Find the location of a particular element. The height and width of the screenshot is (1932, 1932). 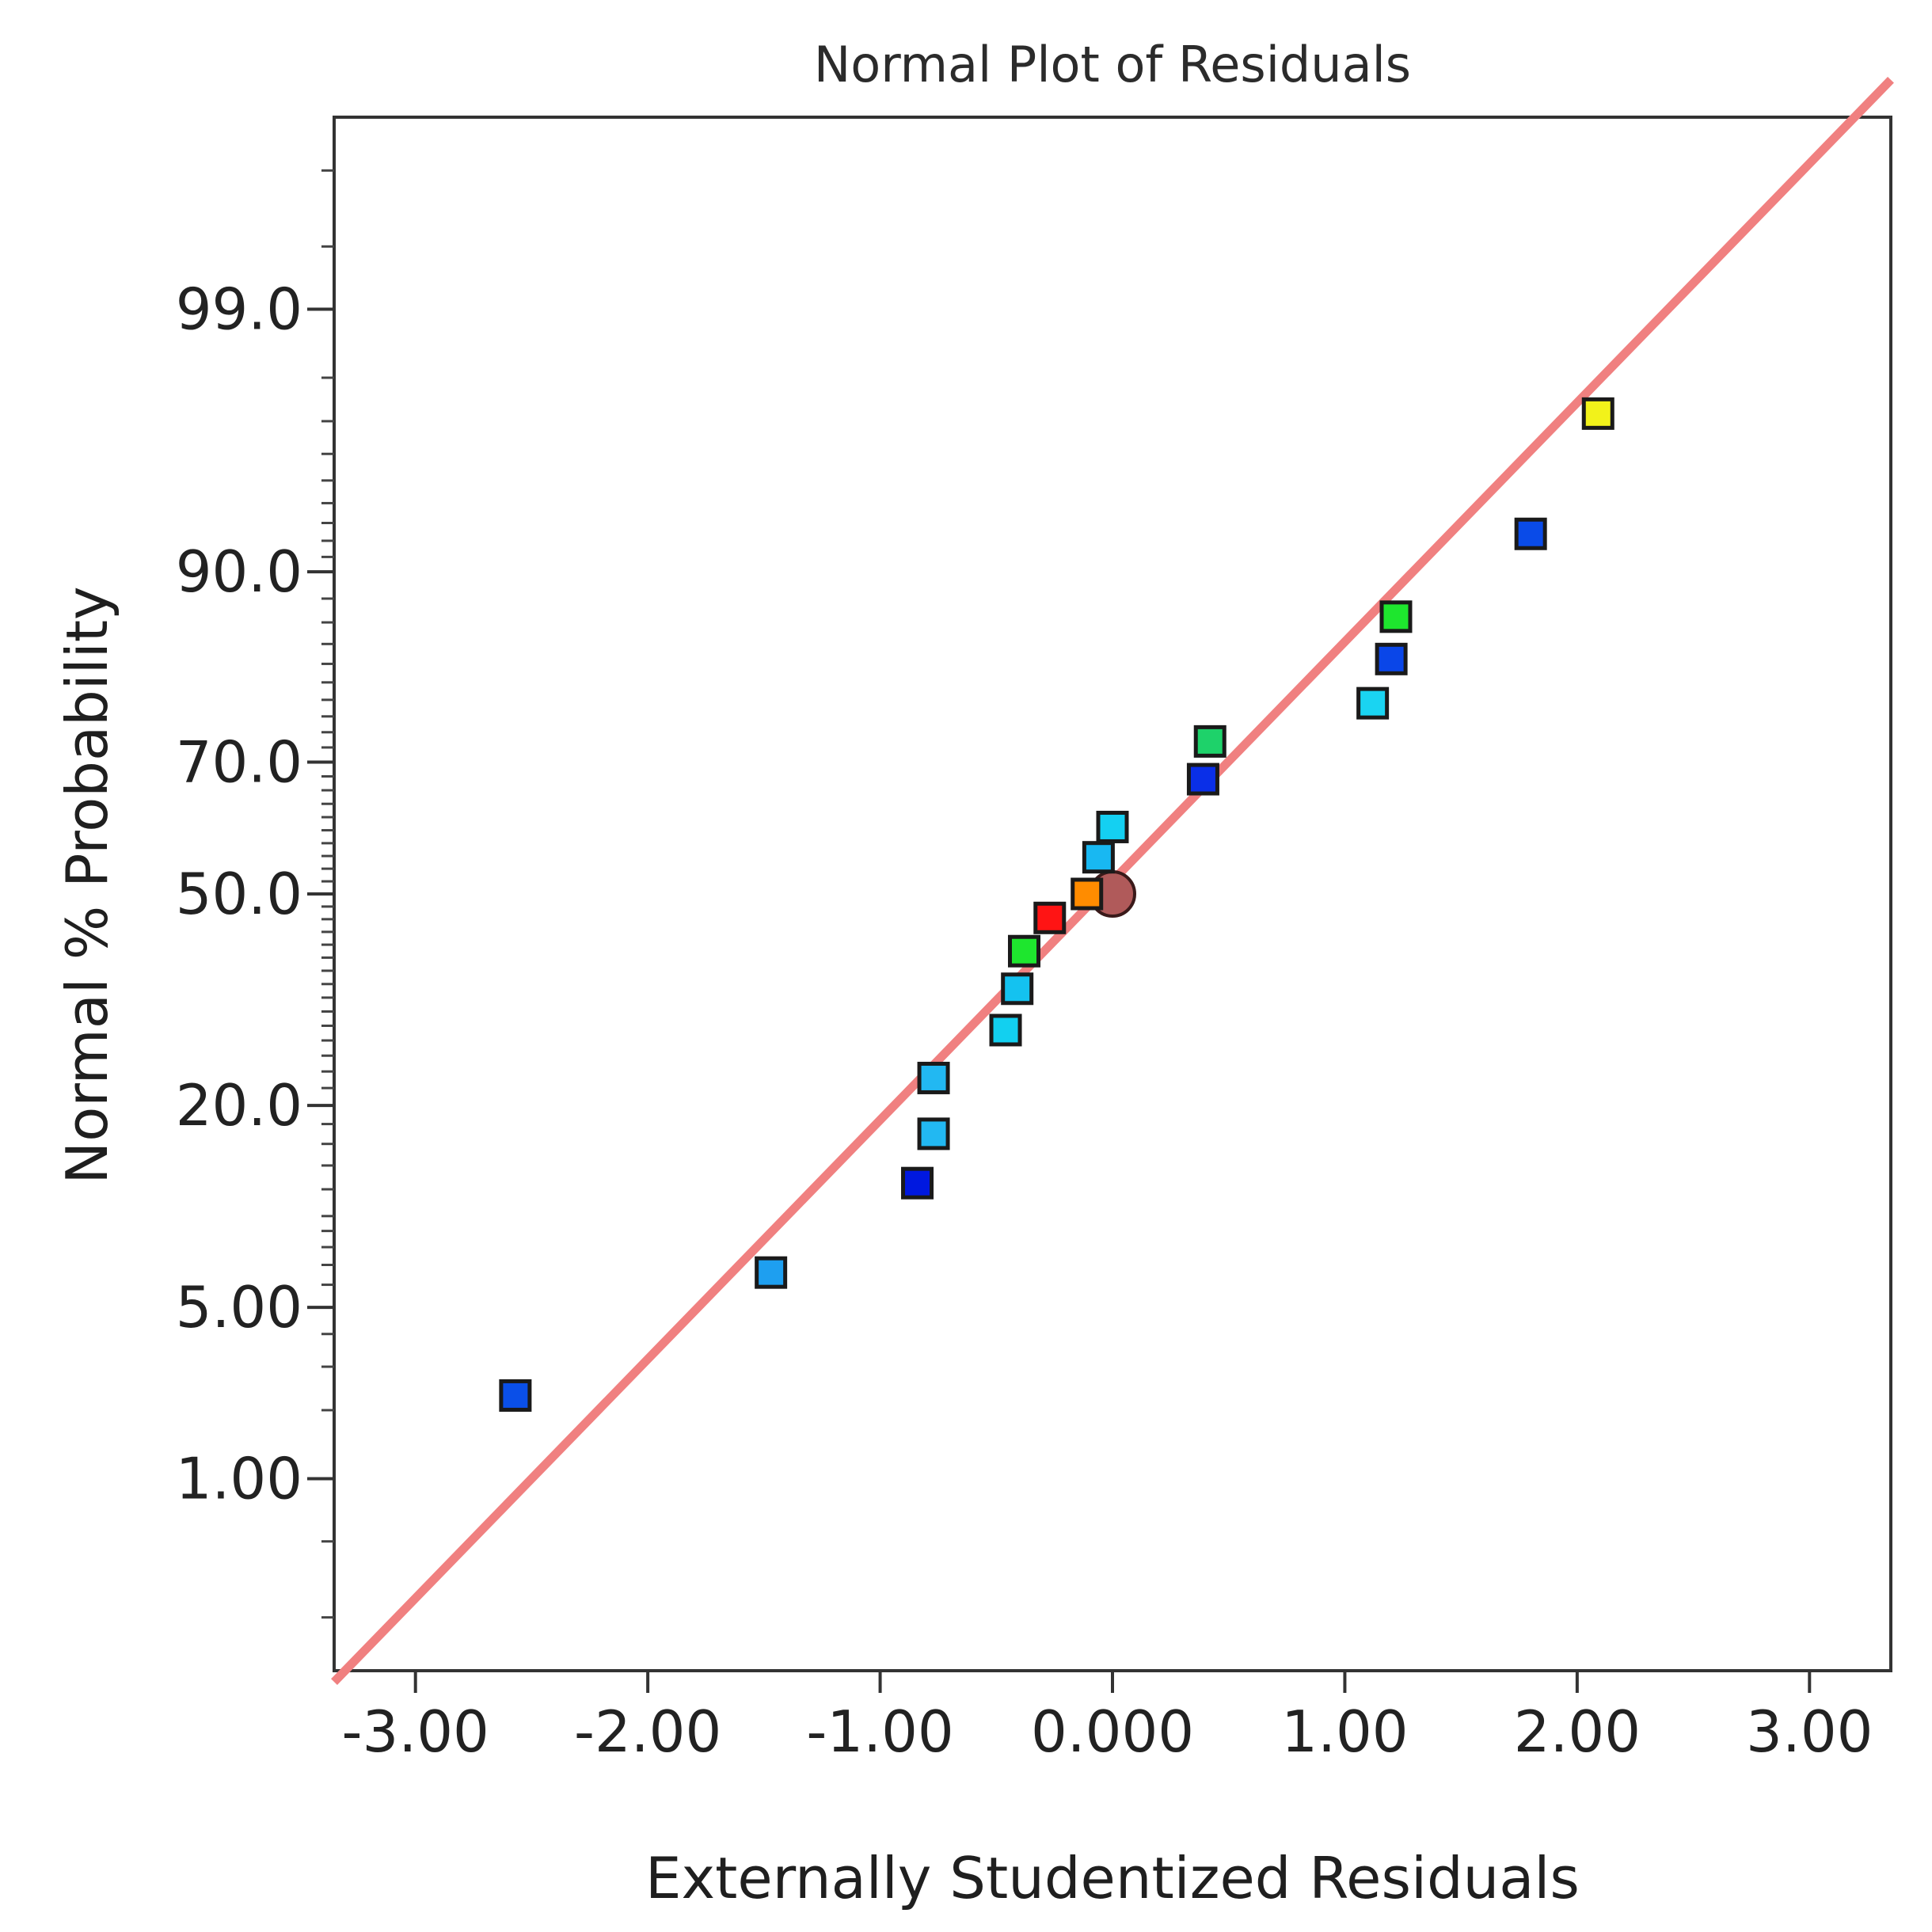

x-axis: -3.00 -2.00 -1.00 0.000 1.00 2.00 3.00 is located at coordinates (1108, 1718).